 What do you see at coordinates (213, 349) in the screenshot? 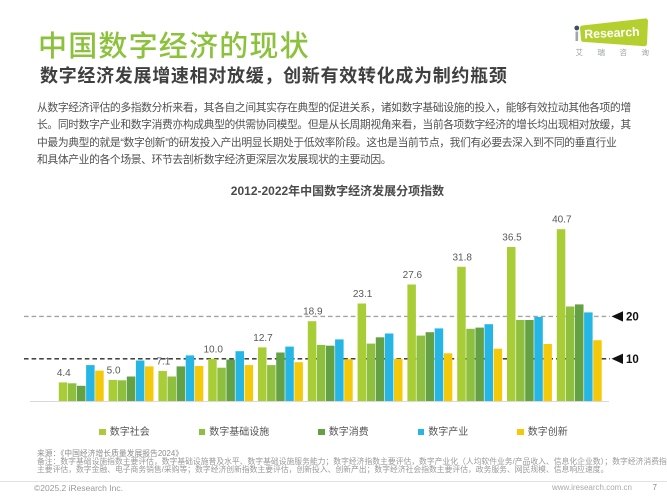
I see `svg-text: 10.0` at bounding box center [213, 349].